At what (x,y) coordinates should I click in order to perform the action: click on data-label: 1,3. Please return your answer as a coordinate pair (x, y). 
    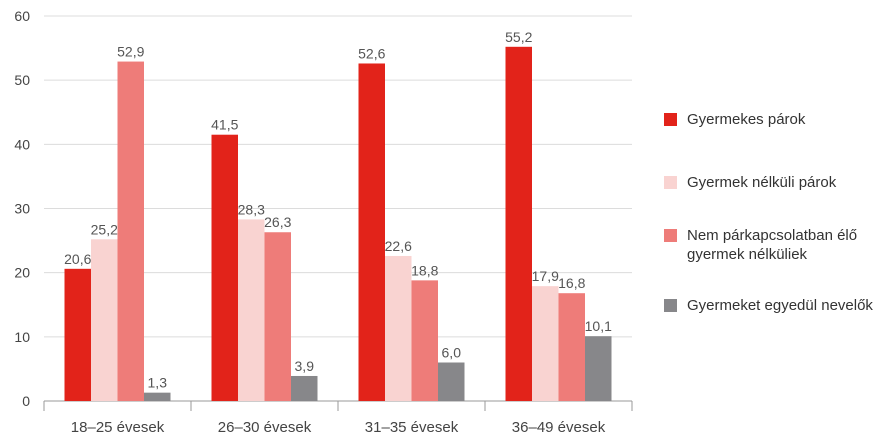
    Looking at the image, I should click on (158, 383).